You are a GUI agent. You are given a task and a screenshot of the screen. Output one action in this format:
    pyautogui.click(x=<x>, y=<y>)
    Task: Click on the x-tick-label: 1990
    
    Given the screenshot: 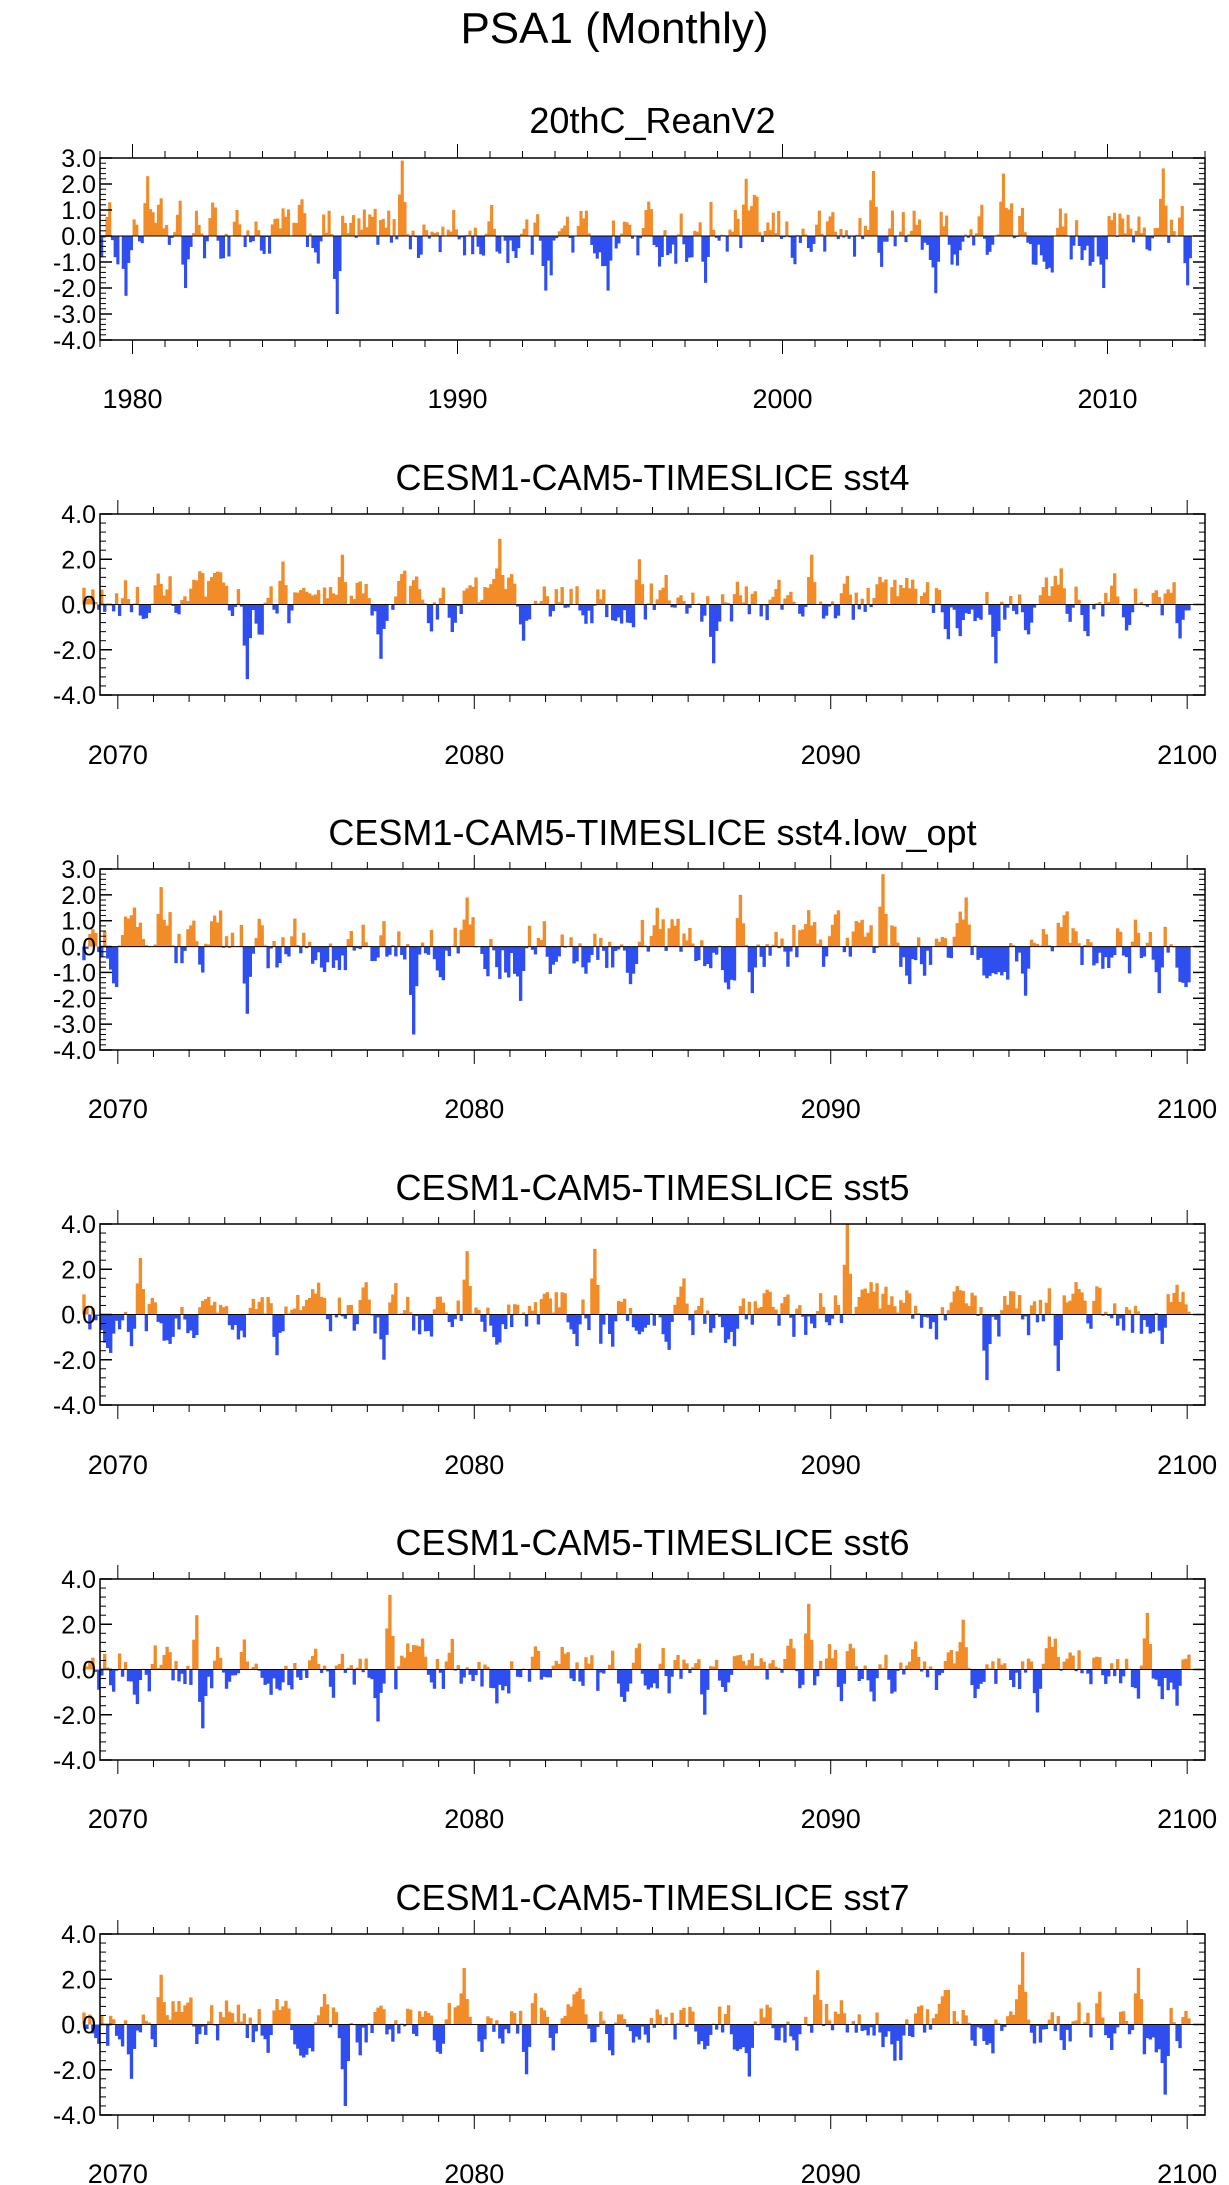 What is the action you would take?
    pyautogui.click(x=457, y=399)
    